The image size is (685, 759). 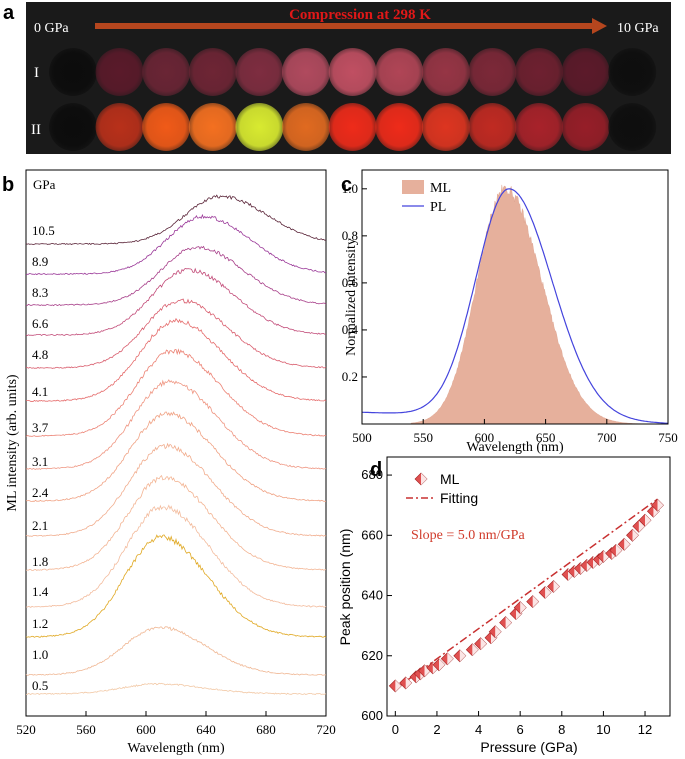 What do you see at coordinates (345, 587) in the screenshot?
I see `panel-d-y-axis-label: Peak position (nm)` at bounding box center [345, 587].